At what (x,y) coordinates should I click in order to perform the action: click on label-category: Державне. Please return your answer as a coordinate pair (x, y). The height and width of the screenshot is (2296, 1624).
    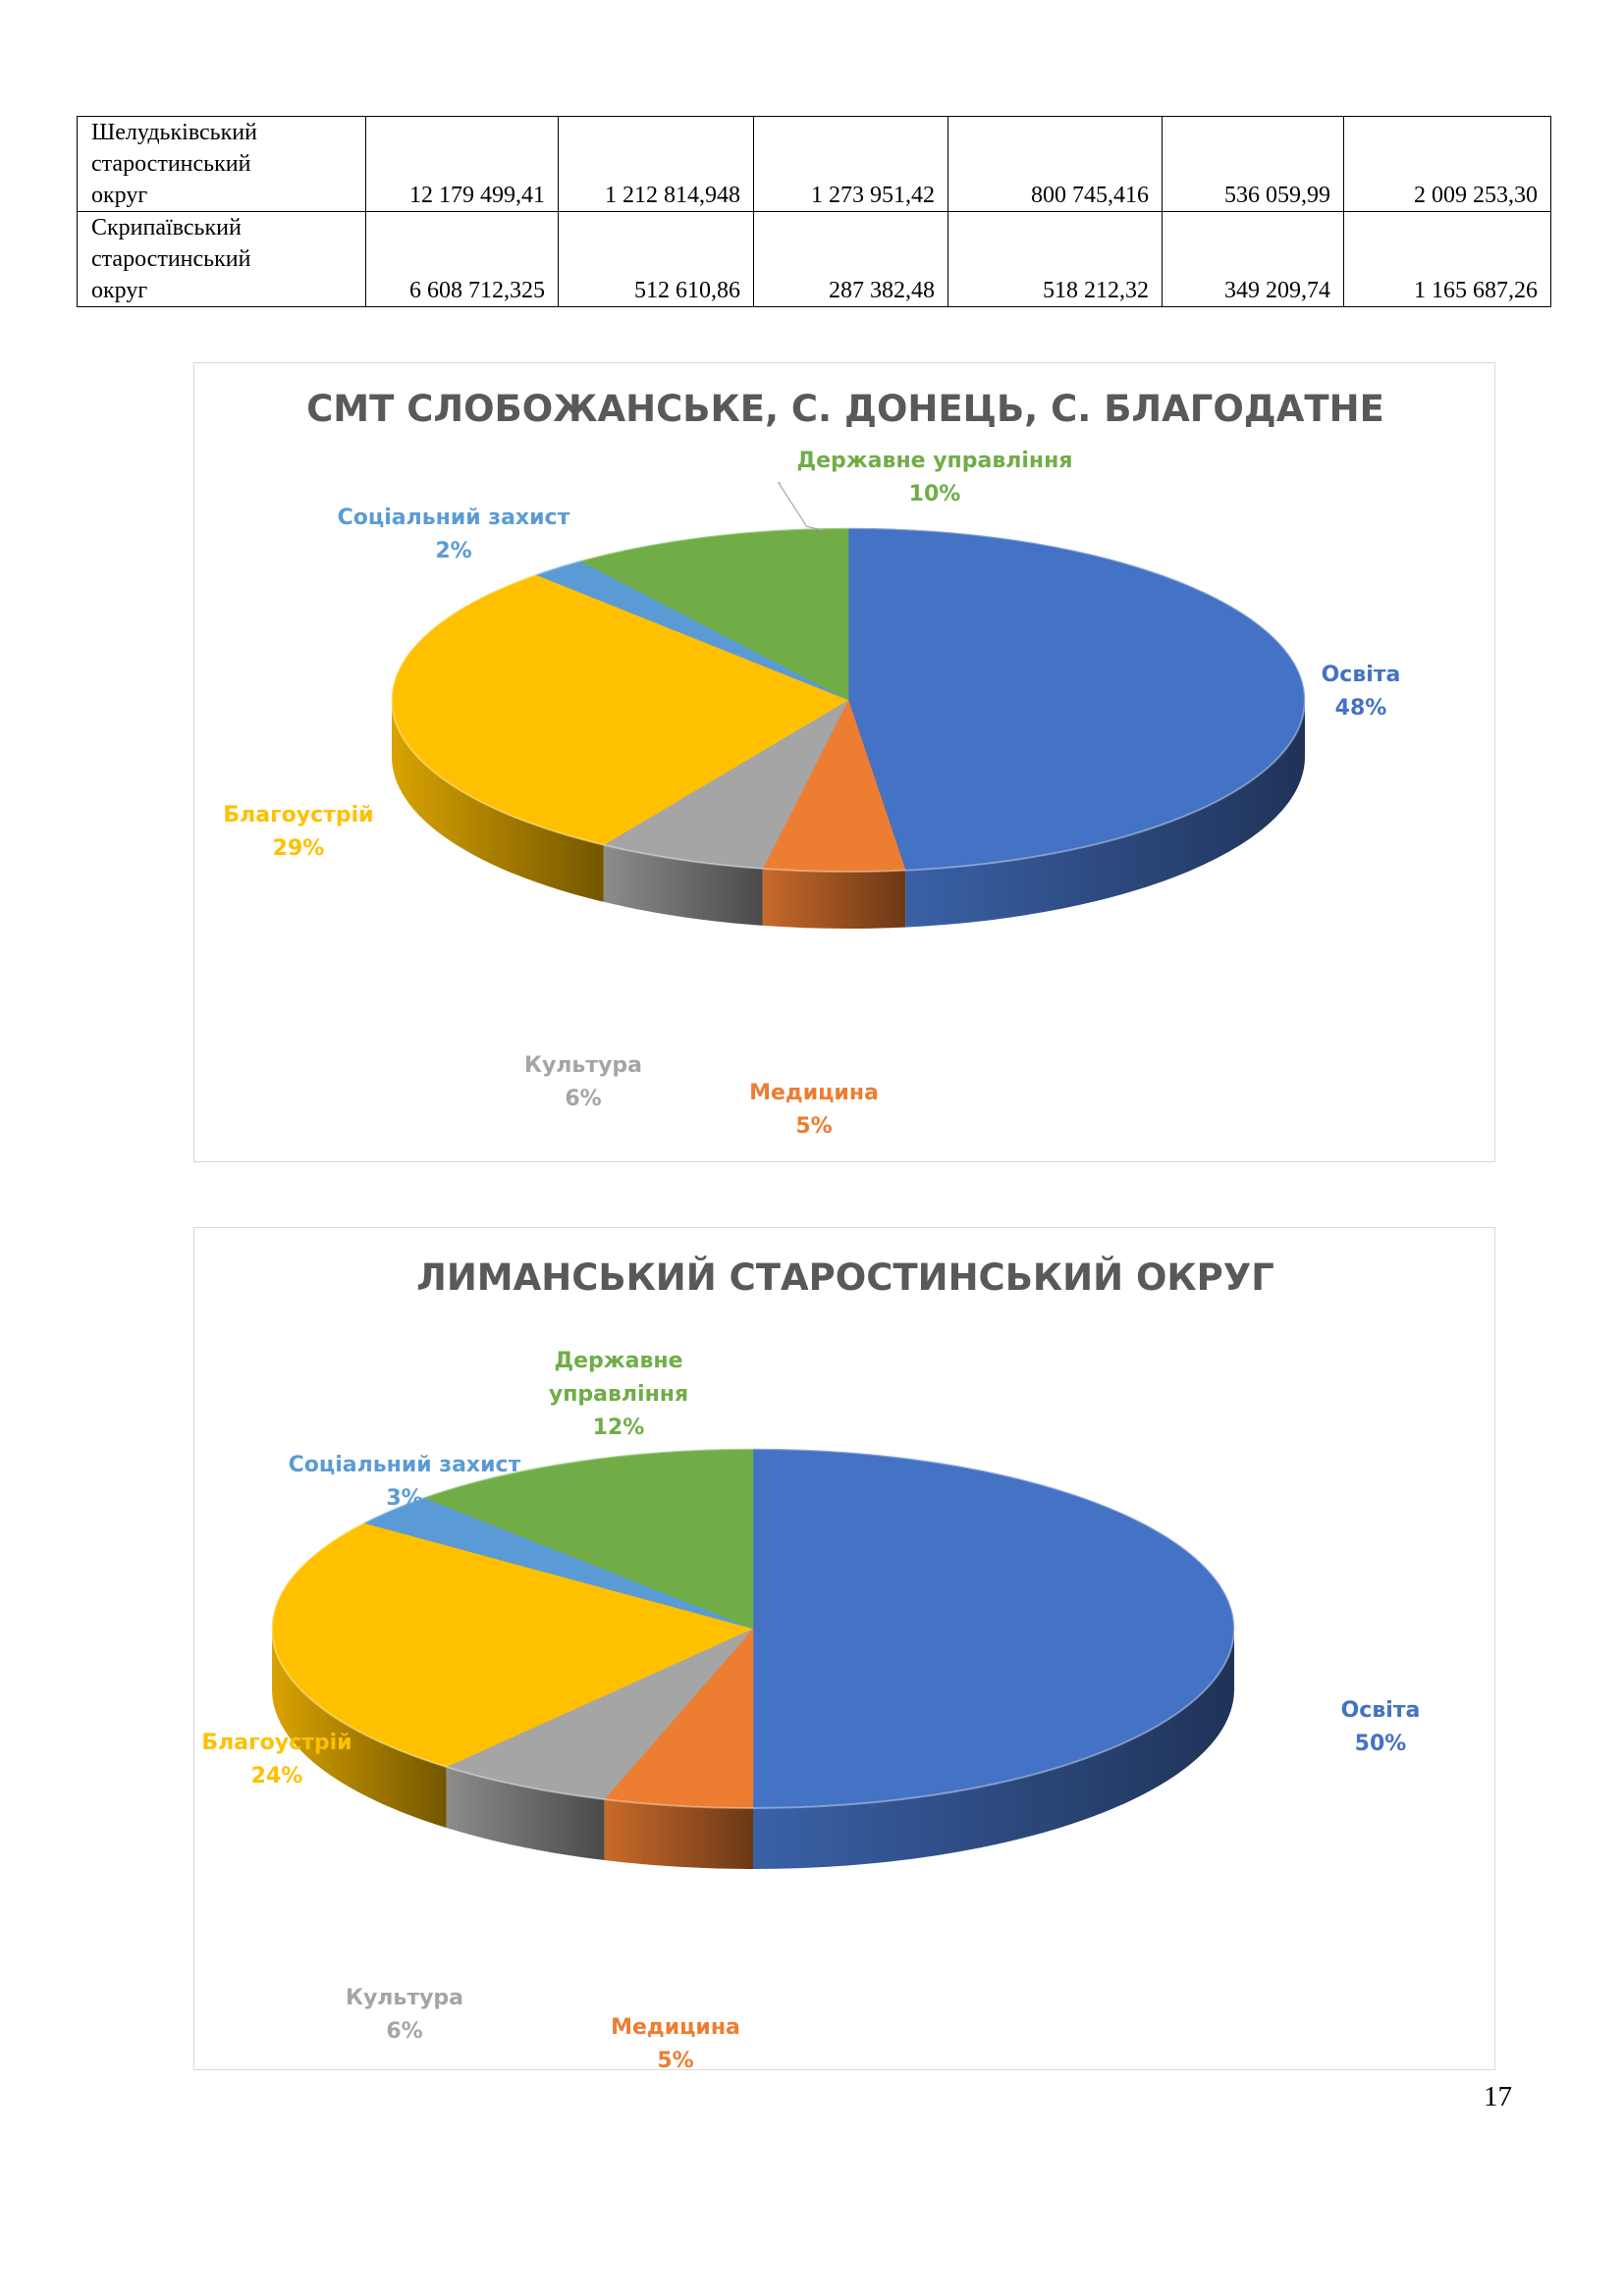
    Looking at the image, I should click on (618, 1361).